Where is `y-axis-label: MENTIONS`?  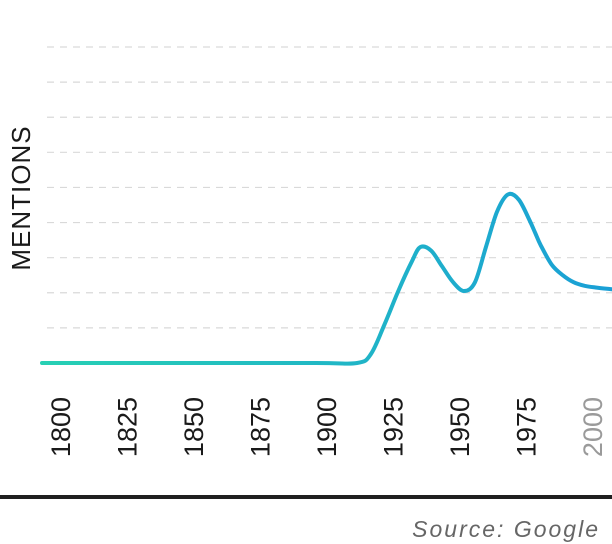 y-axis-label: MENTIONS is located at coordinates (21, 197).